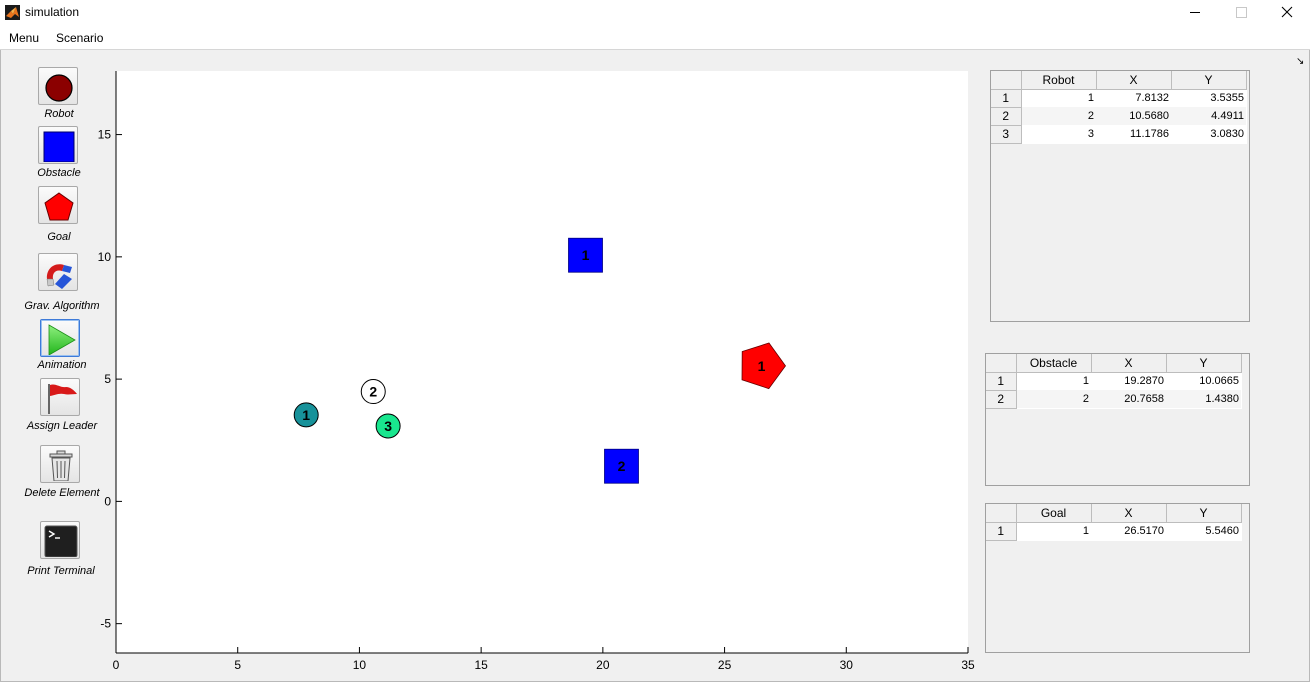 This screenshot has width=1310, height=682. I want to click on x-tick-label: 15, so click(481, 665).